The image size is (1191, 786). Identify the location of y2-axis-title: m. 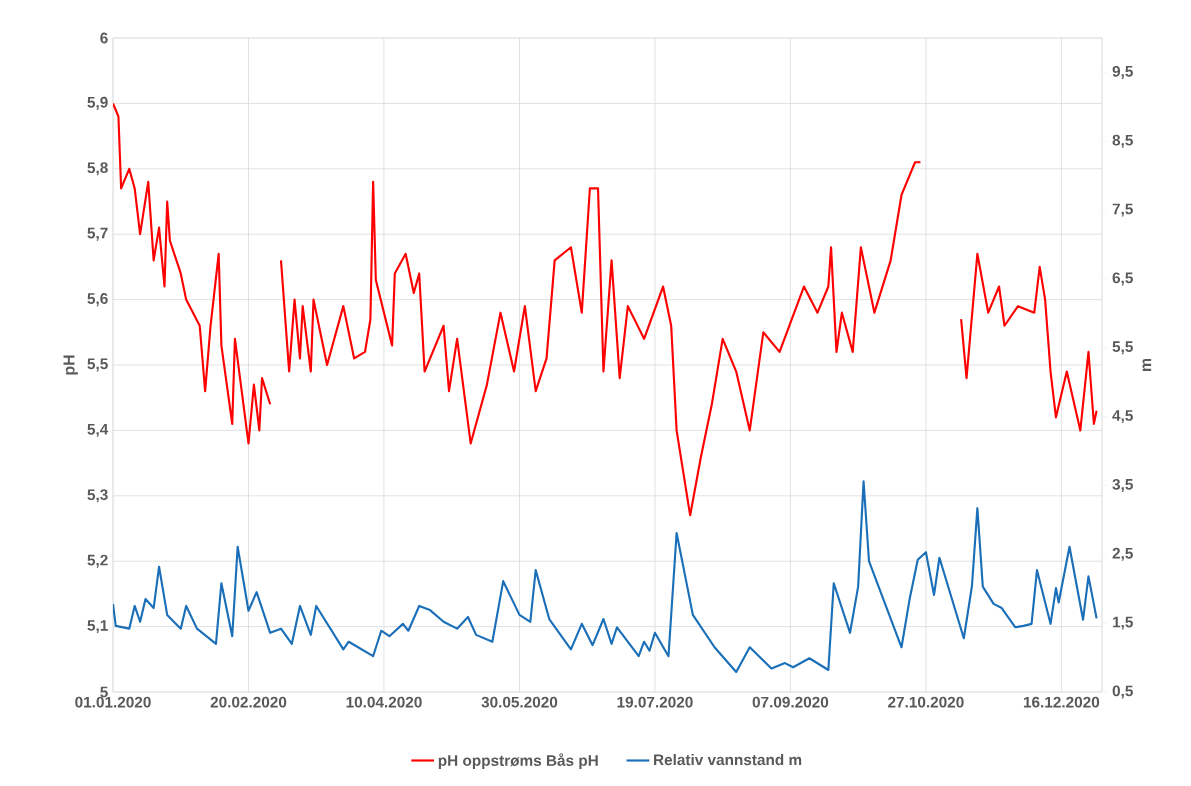
(1147, 365).